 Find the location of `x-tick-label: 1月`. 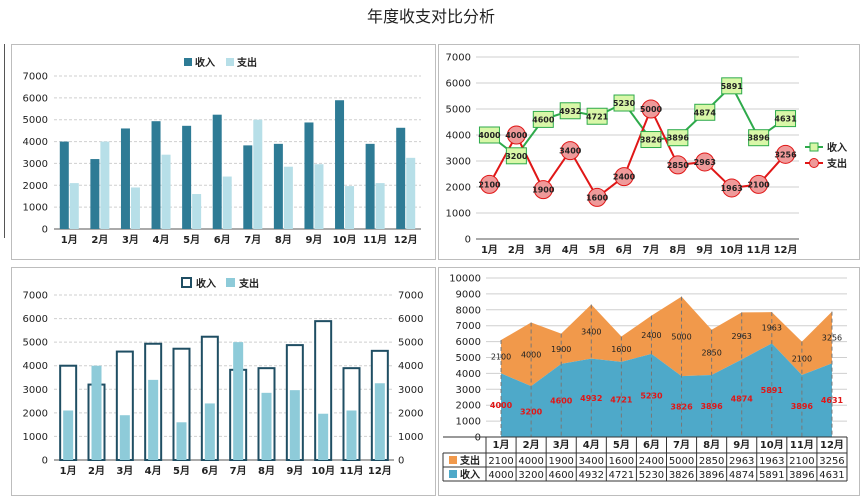

x-tick-label: 1月 is located at coordinates (68, 471).